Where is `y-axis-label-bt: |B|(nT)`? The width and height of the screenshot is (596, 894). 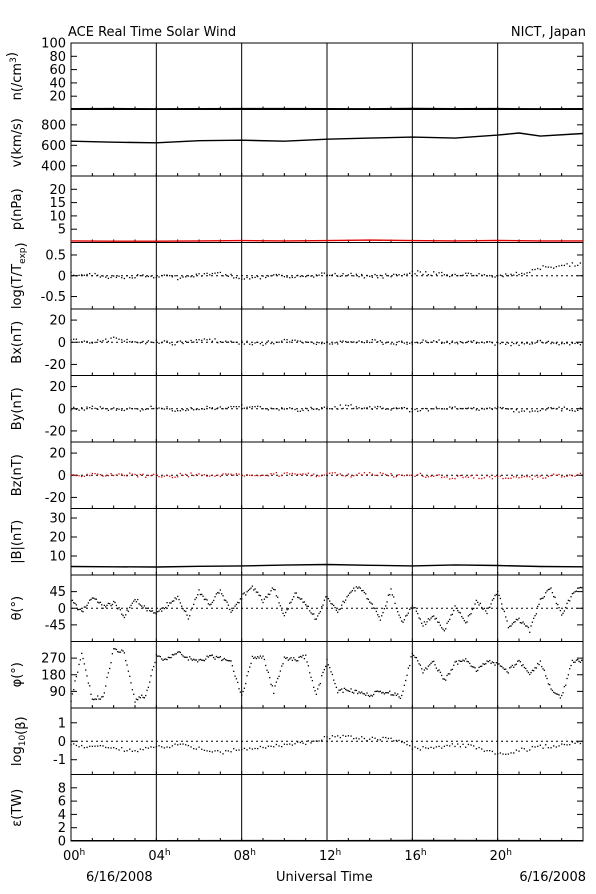 y-axis-label-bt: |B|(nT) is located at coordinates (17, 542).